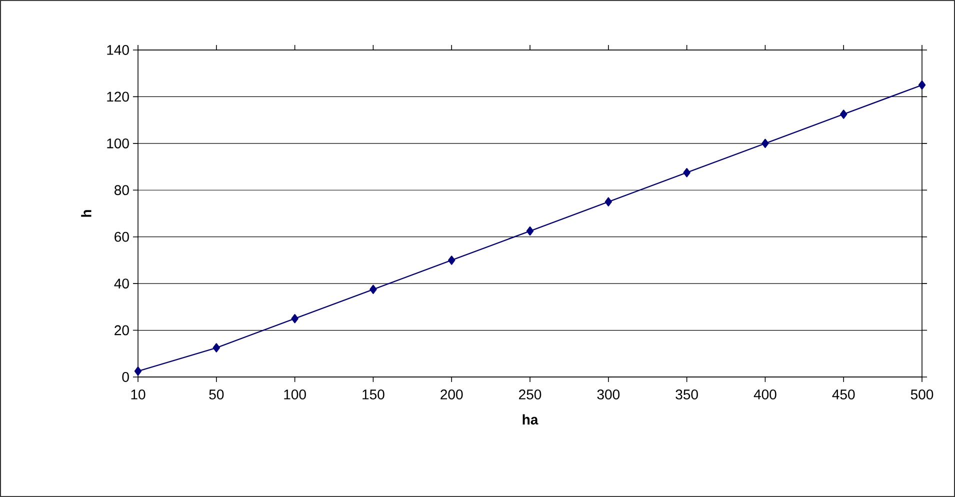  Describe the element at coordinates (922, 395) in the screenshot. I see `x-tick-label: 500` at that location.